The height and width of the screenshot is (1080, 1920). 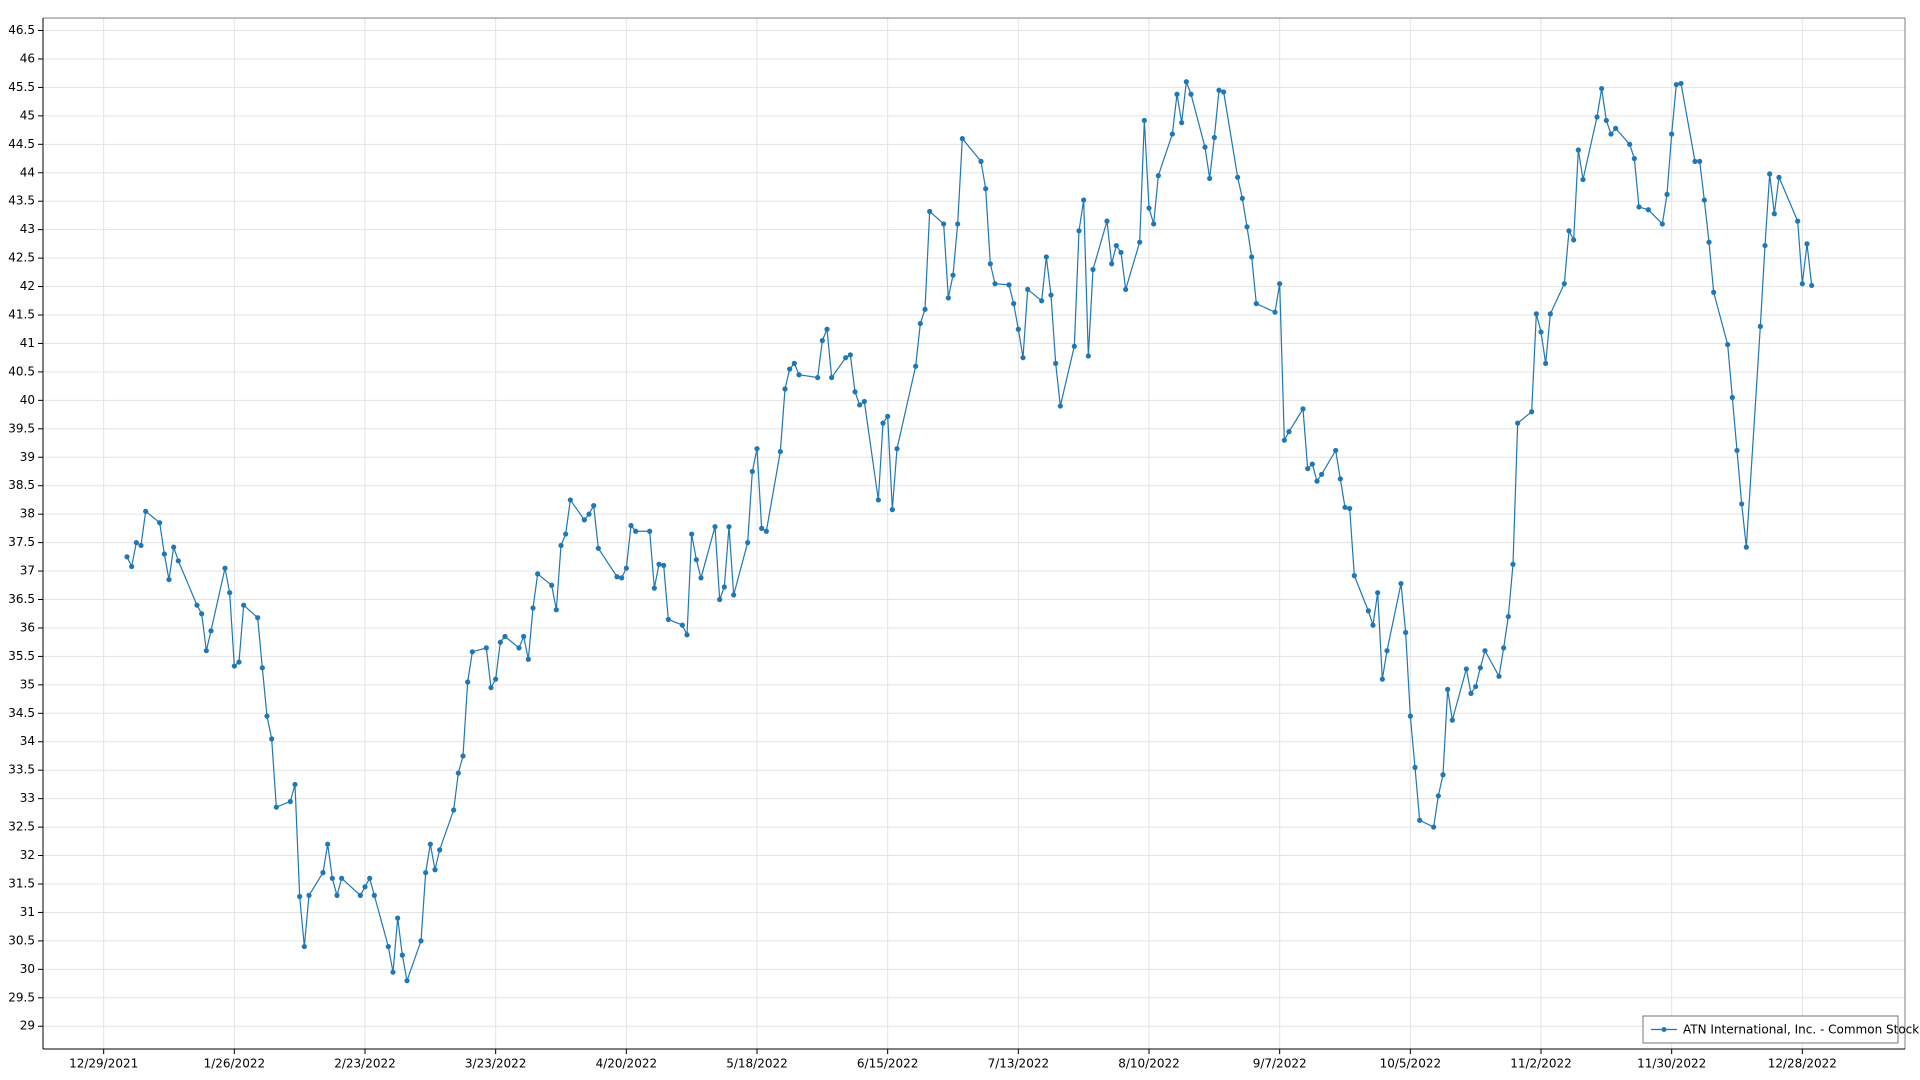 What do you see at coordinates (21, 144) in the screenshot?
I see `y-tick-label: 44.5` at bounding box center [21, 144].